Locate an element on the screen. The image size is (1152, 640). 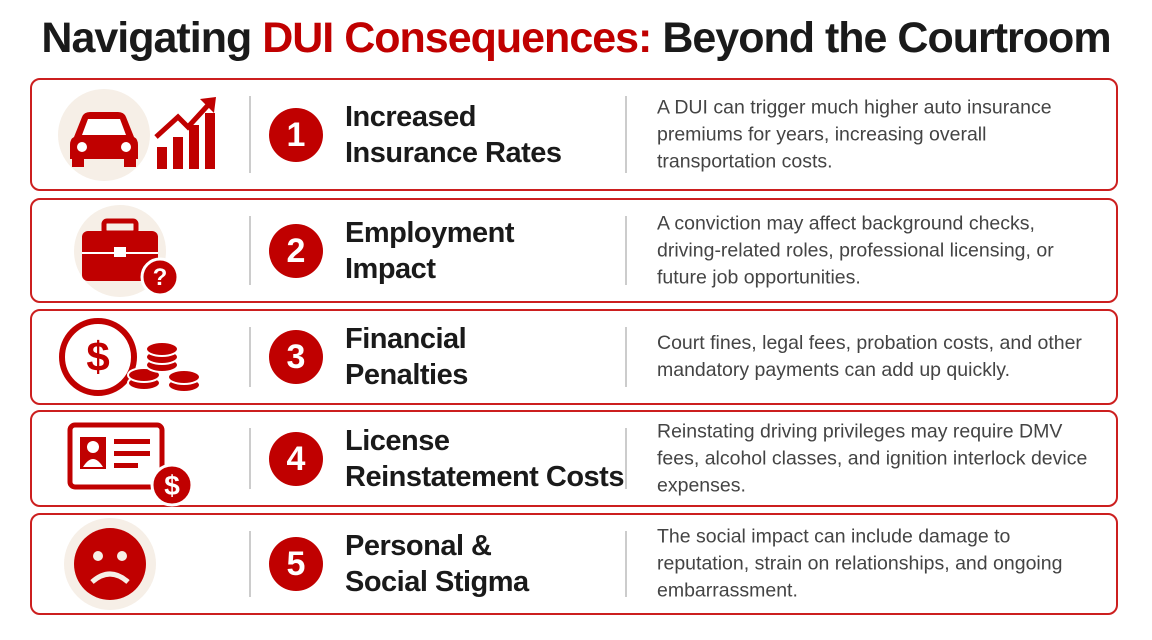
item-number: 4 is located at coordinates (296, 458).